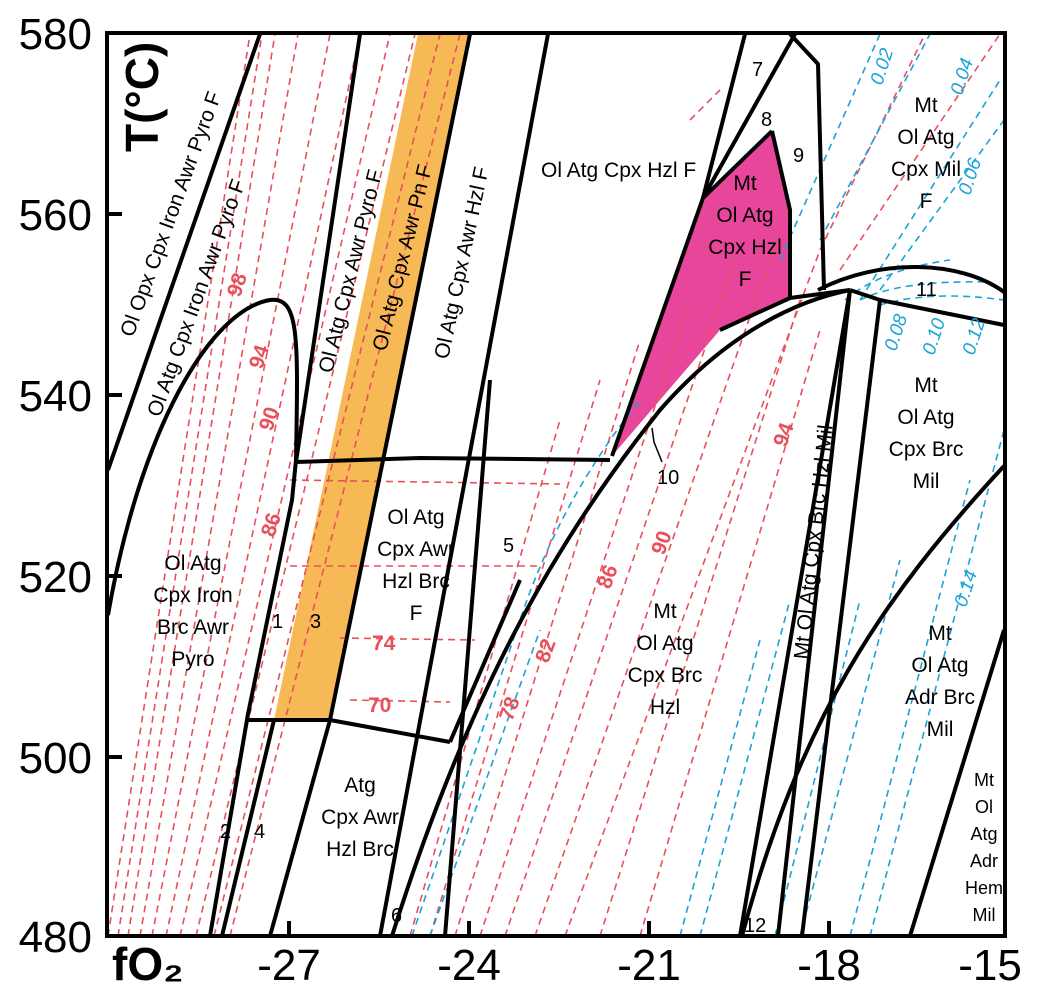  What do you see at coordinates (55, 34) in the screenshot?
I see `y-tick-label: 580` at bounding box center [55, 34].